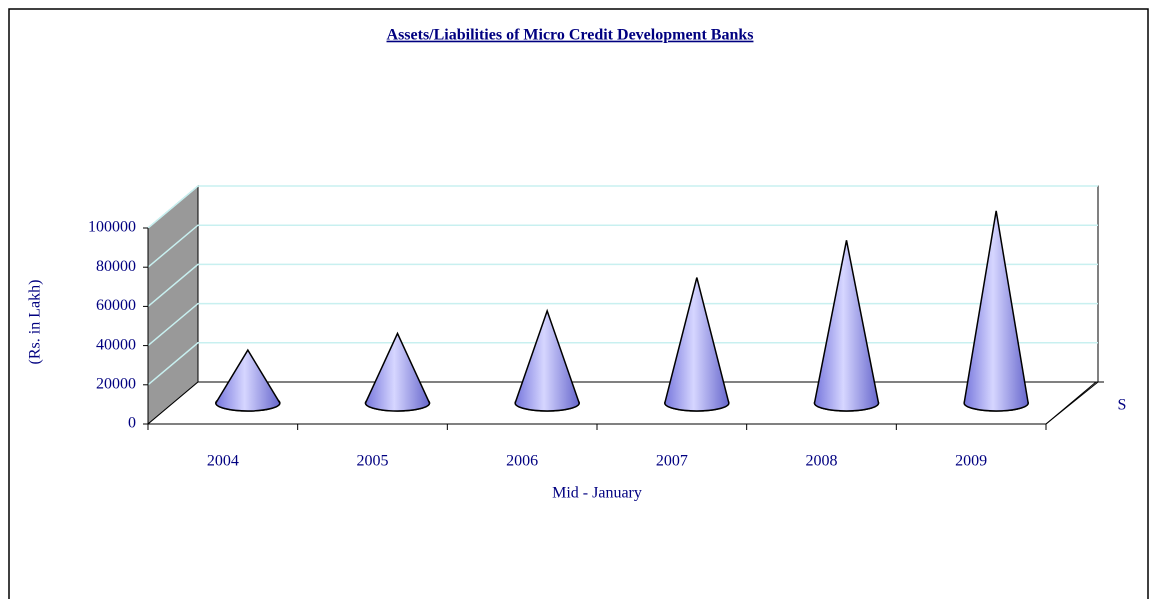 The image size is (1158, 599). What do you see at coordinates (1071, 403) in the screenshot?
I see `depth-axis` at bounding box center [1071, 403].